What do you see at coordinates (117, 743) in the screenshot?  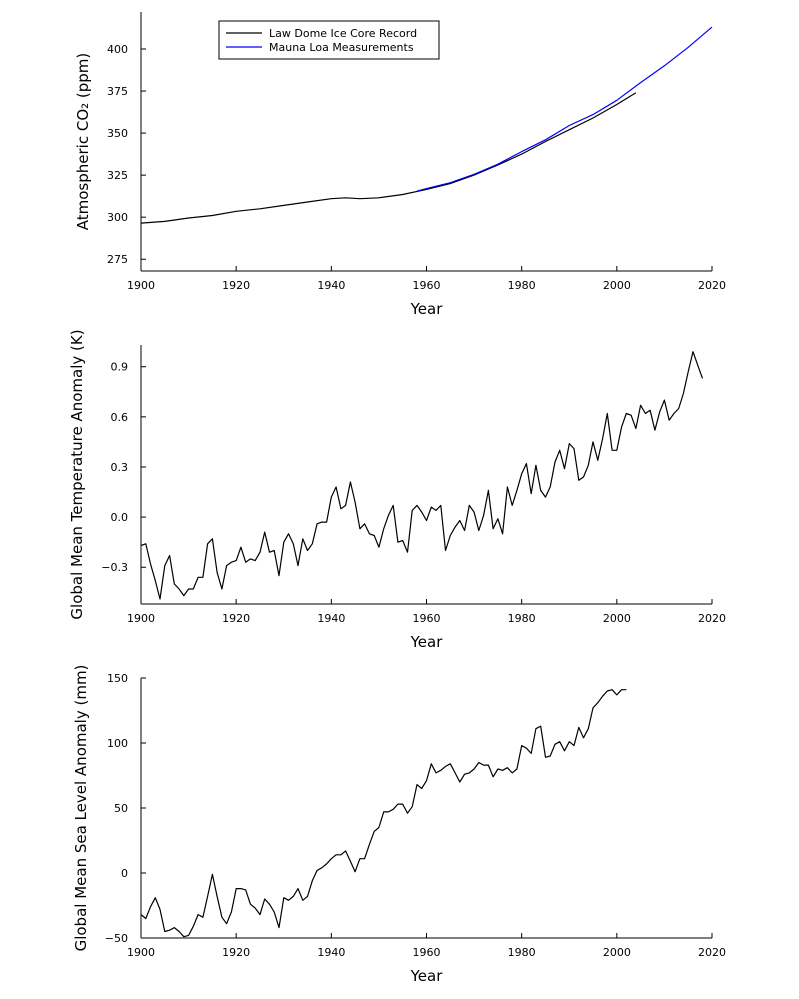 I see `y-tick-label: 100` at bounding box center [117, 743].